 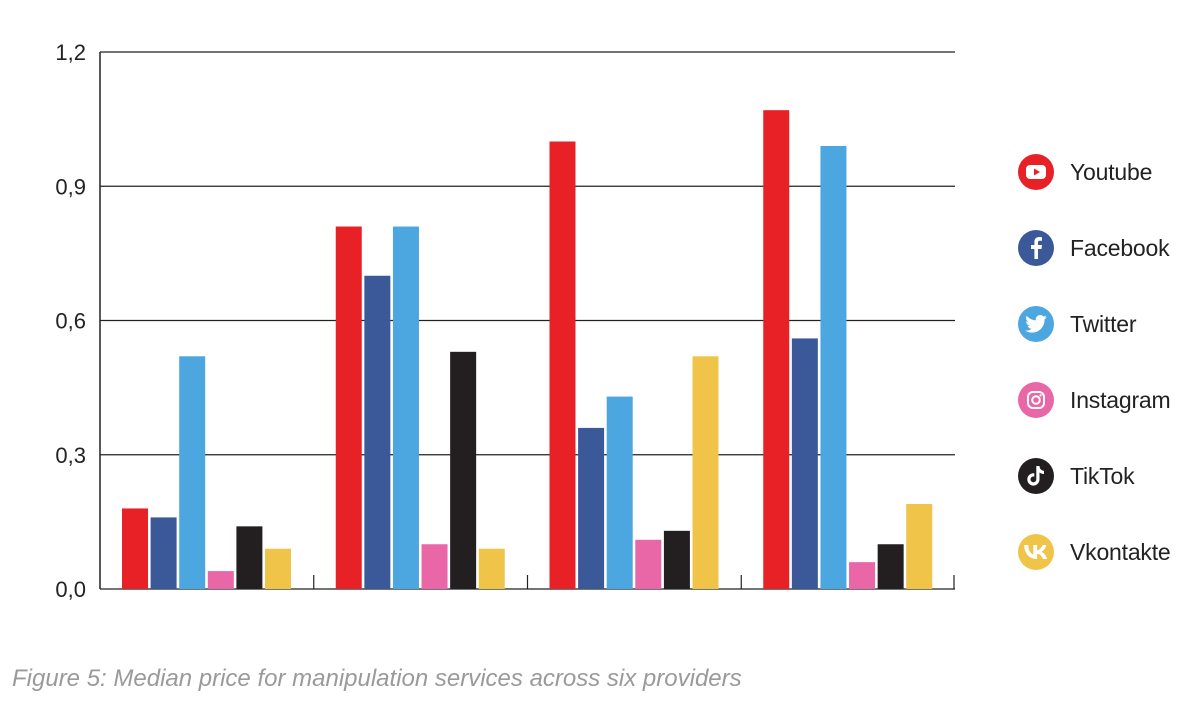 I want to click on legend-item-tiktok: TikTok, so click(x=1108, y=476).